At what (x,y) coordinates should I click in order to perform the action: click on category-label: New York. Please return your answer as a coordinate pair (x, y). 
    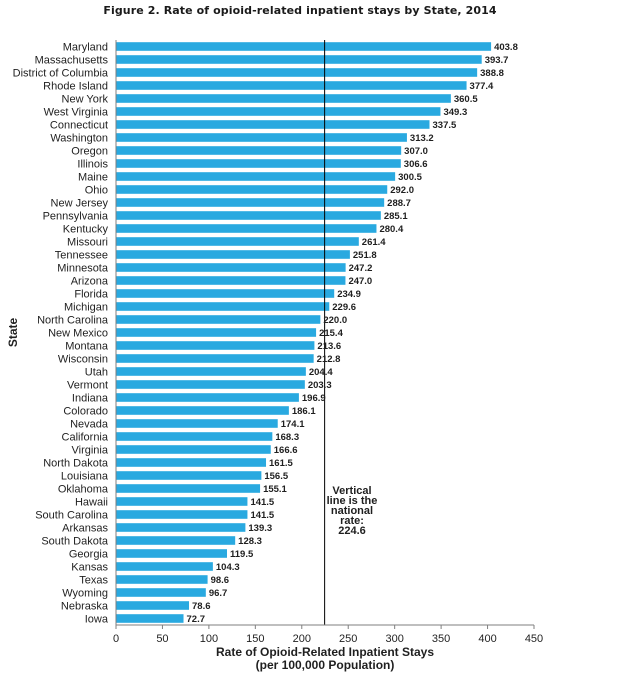
    Looking at the image, I should click on (85, 100).